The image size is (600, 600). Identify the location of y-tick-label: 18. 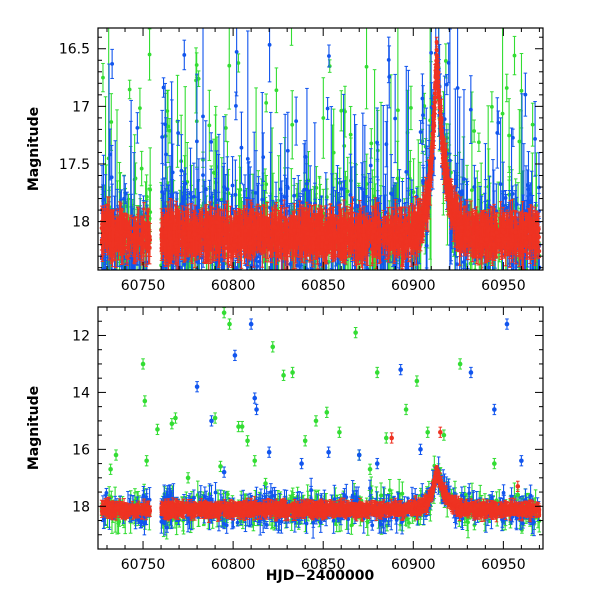
(81, 223).